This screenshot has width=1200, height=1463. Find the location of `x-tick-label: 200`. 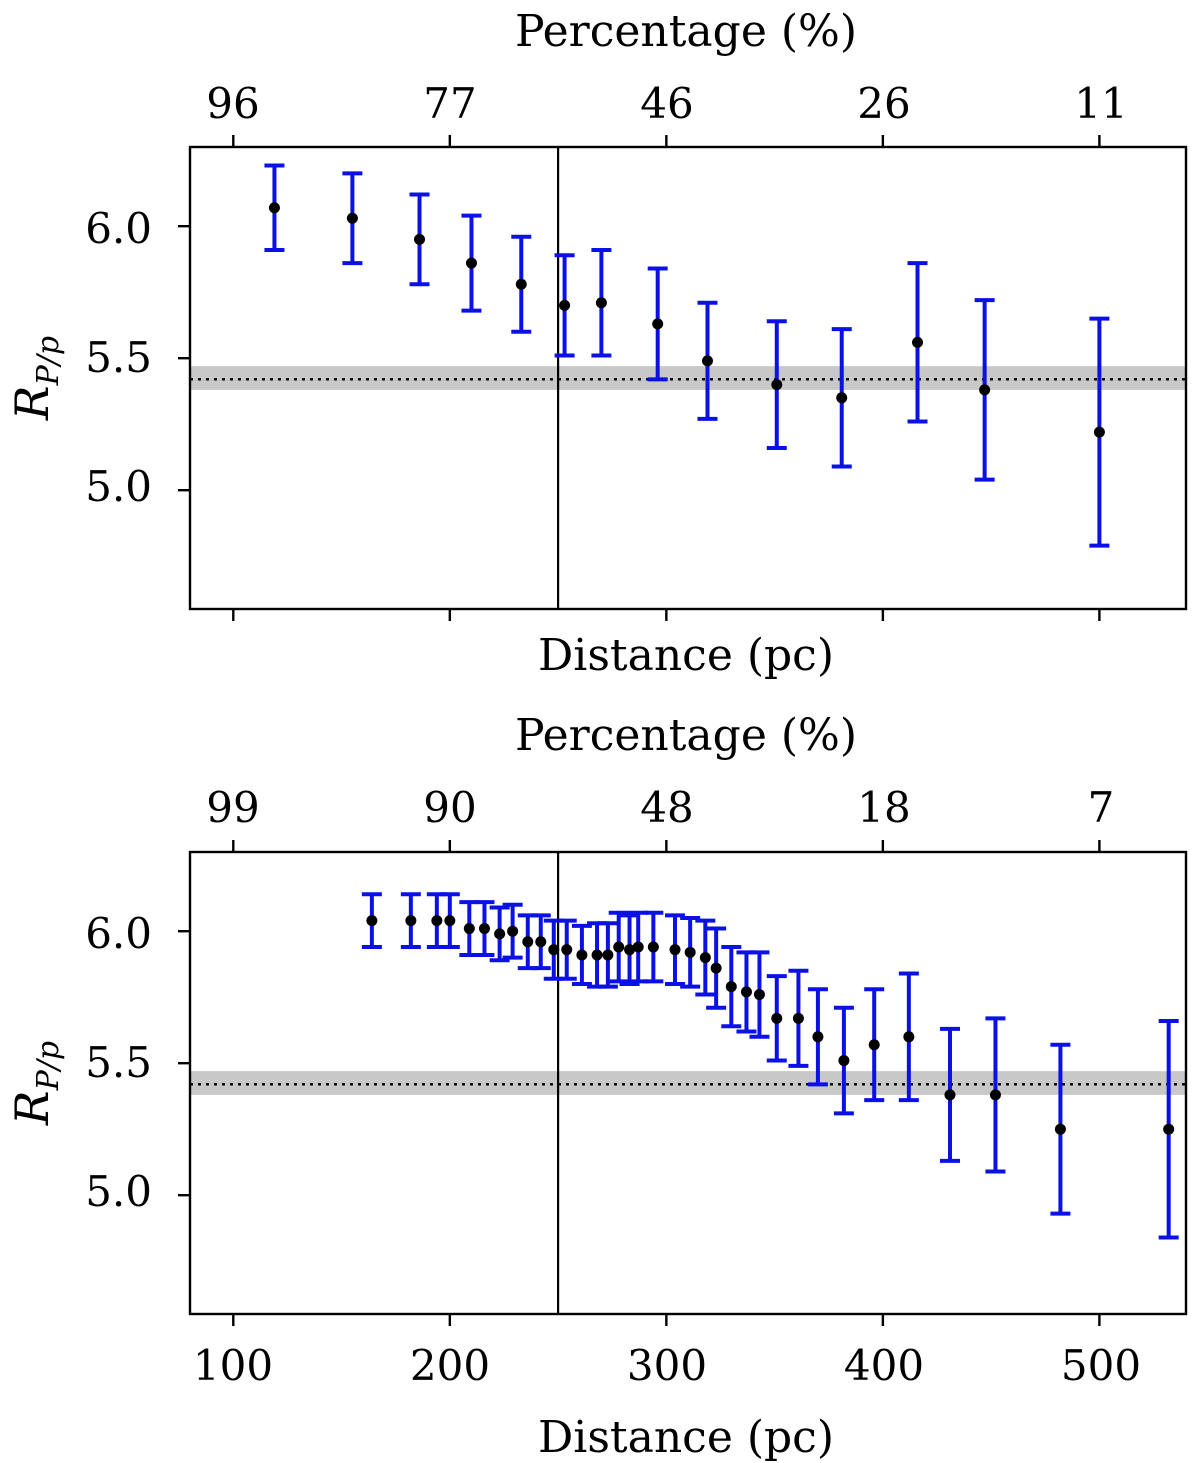

x-tick-label: 200 is located at coordinates (450, 1365).